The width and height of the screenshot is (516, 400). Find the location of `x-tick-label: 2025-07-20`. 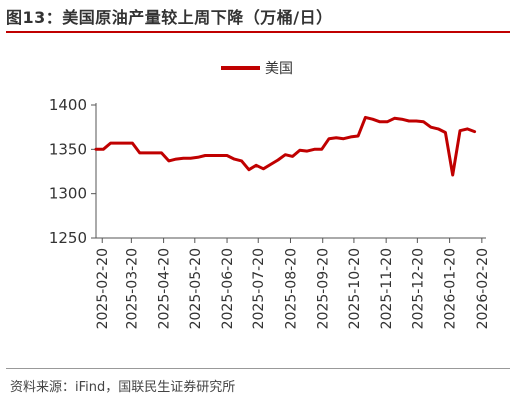

x-tick-label: 2025-07-20 is located at coordinates (259, 288).